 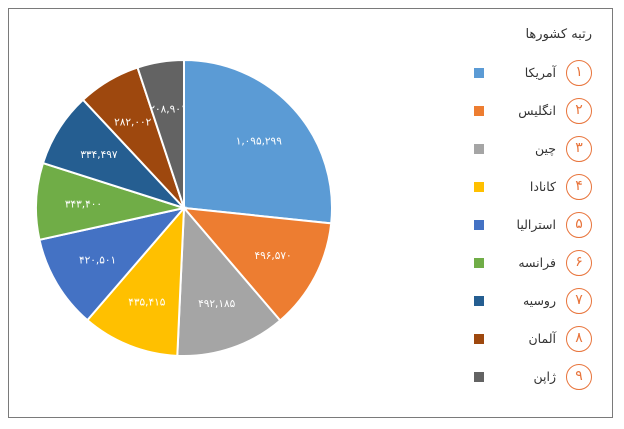 I want to click on legend-item: ۲ انگلیس, so click(x=522, y=113).